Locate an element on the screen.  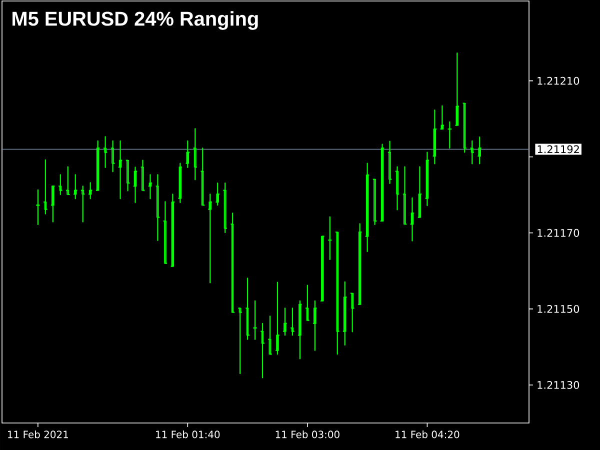
y-tick-label: 1.21170 is located at coordinates (559, 232).